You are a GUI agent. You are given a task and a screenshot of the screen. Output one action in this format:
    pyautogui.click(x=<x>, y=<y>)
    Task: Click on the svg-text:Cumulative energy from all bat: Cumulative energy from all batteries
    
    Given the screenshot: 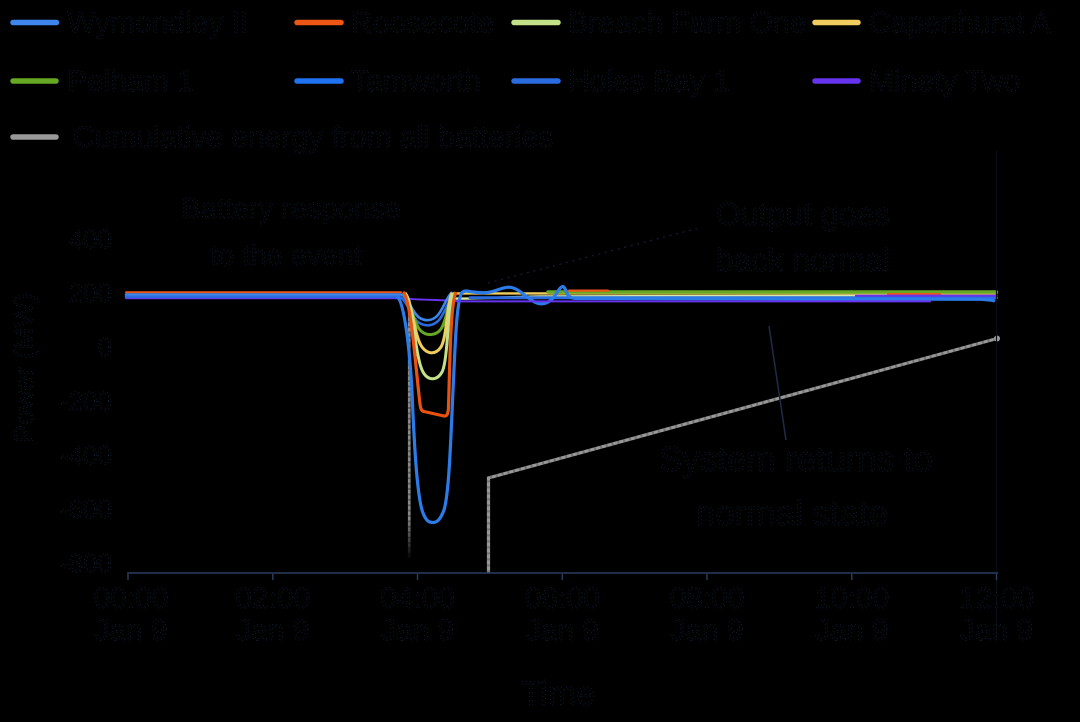 What is the action you would take?
    pyautogui.click(x=313, y=137)
    